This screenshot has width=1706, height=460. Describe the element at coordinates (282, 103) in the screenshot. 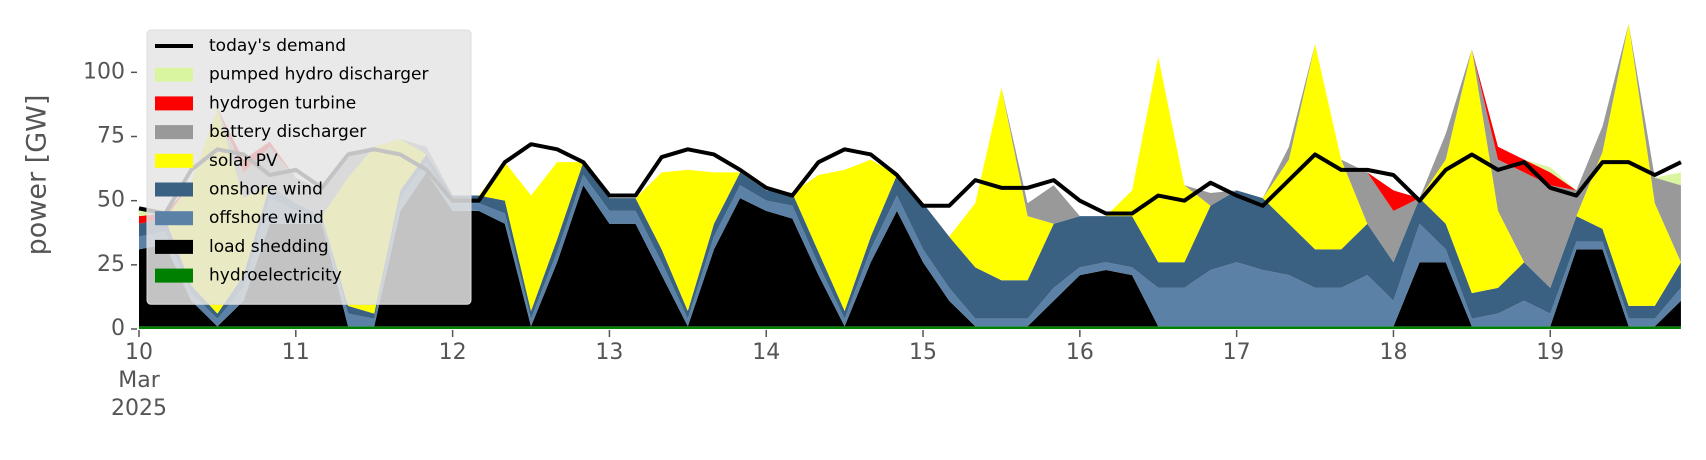

I see `legend-label: hydrogen turbine` at that location.